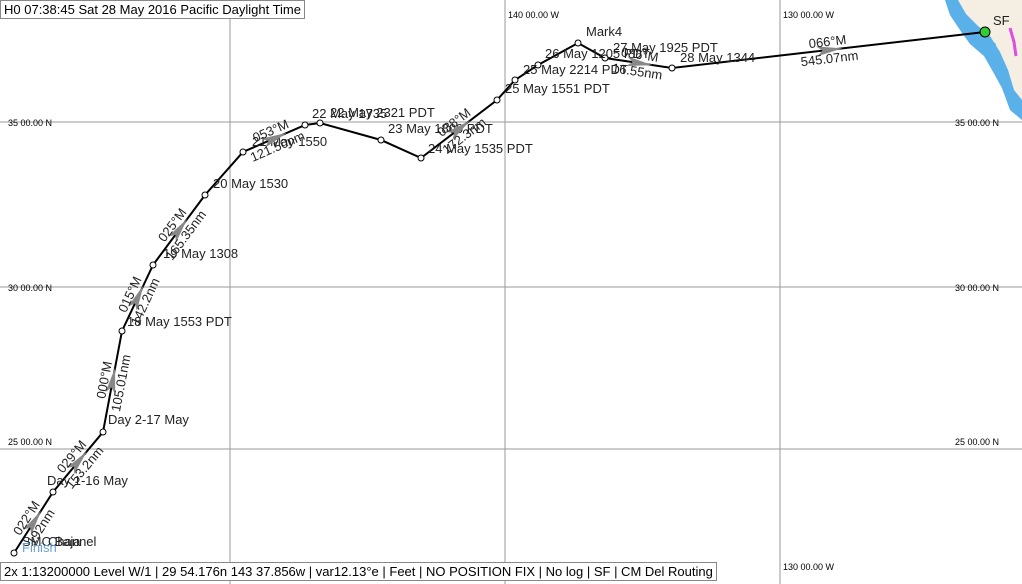 Image resolution: width=1022 pixels, height=584 pixels. I want to click on waypoint-label: Day 2-17 May, so click(148, 419).